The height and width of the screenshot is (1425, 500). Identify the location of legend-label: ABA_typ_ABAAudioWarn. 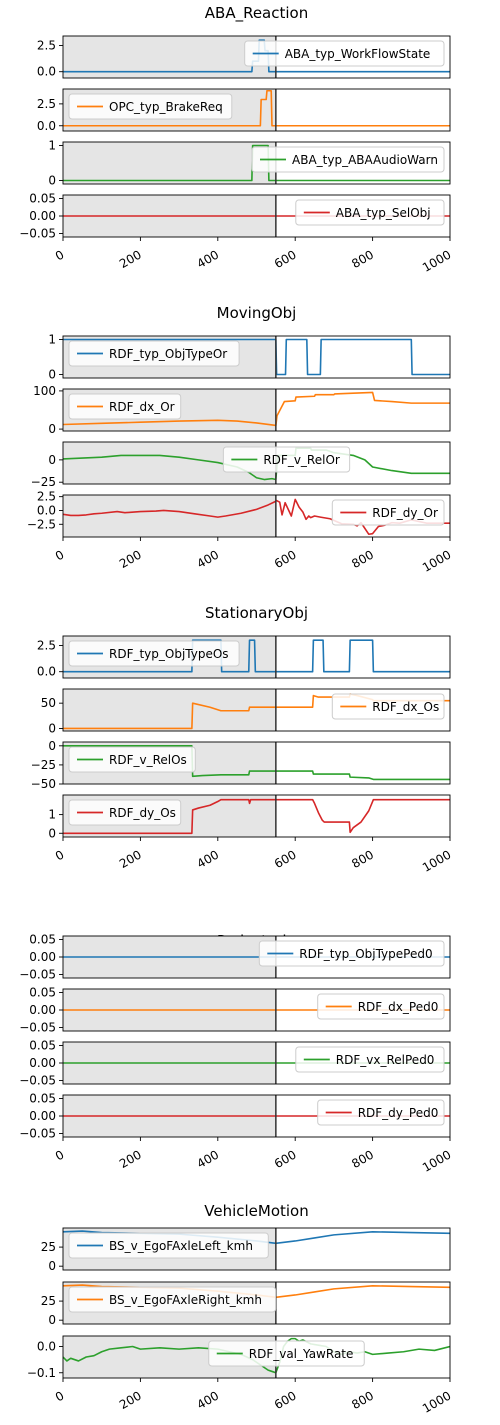
(365, 160).